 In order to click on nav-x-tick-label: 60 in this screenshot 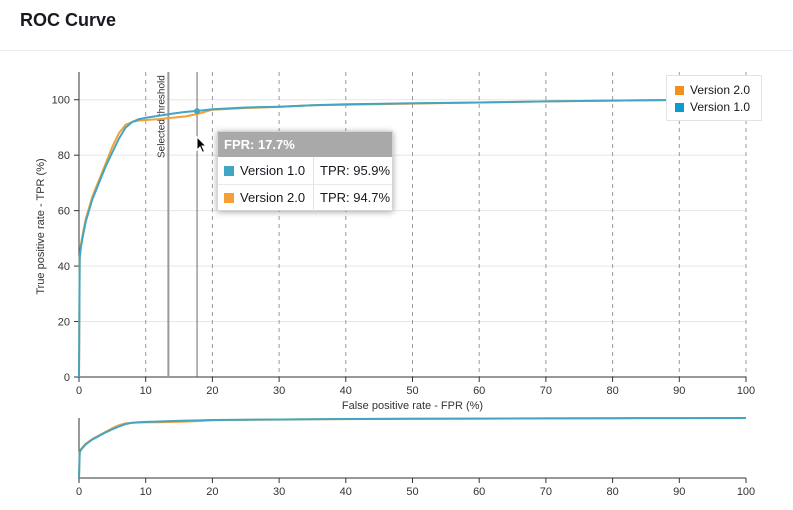, I will do `click(479, 492)`.